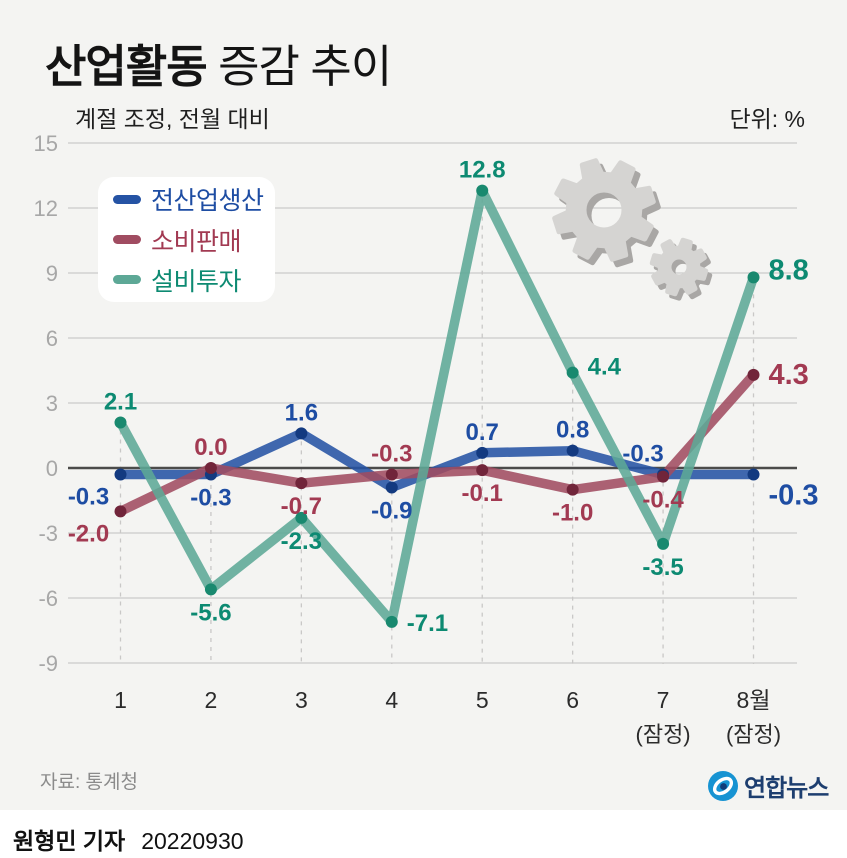 Image resolution: width=847 pixels, height=858 pixels. What do you see at coordinates (391, 511) in the screenshot?
I see `data-label: -0.9` at bounding box center [391, 511].